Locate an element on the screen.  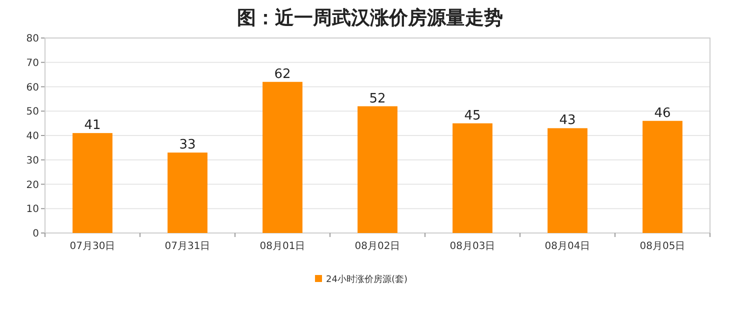
chart-title: 图：近一周武汉涨价房源量走势 is located at coordinates (370, 18).